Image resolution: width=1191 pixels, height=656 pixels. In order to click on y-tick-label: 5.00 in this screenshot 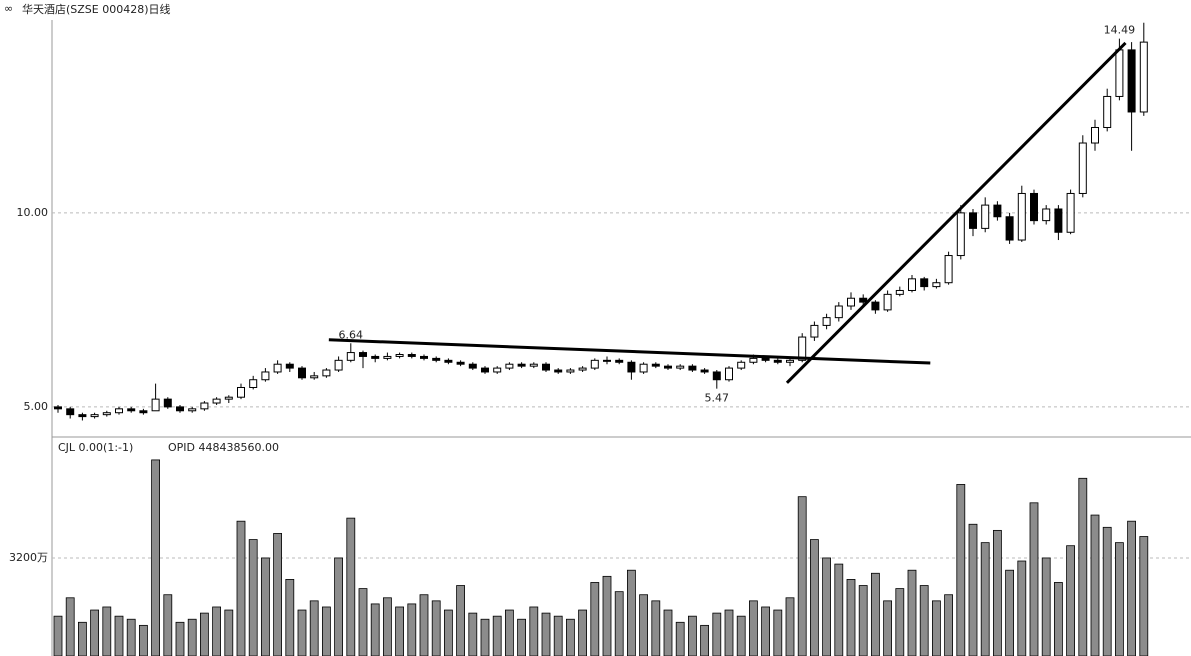, I will do `click(36, 406)`.